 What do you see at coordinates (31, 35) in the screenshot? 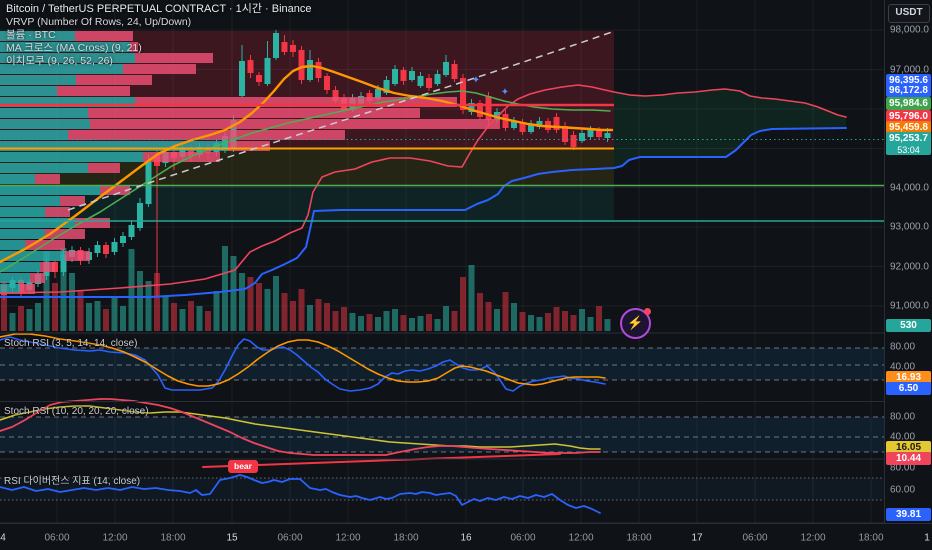
I see `indicator-legend-volume: 볼륨 · BTC` at bounding box center [31, 35].